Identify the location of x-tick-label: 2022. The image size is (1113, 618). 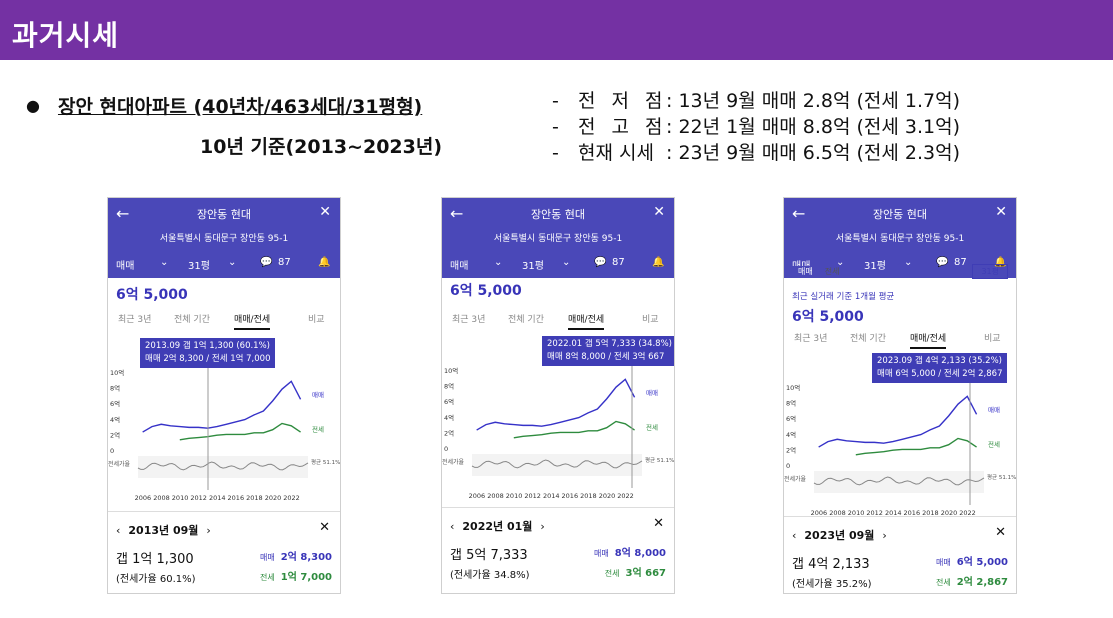
(291, 498).